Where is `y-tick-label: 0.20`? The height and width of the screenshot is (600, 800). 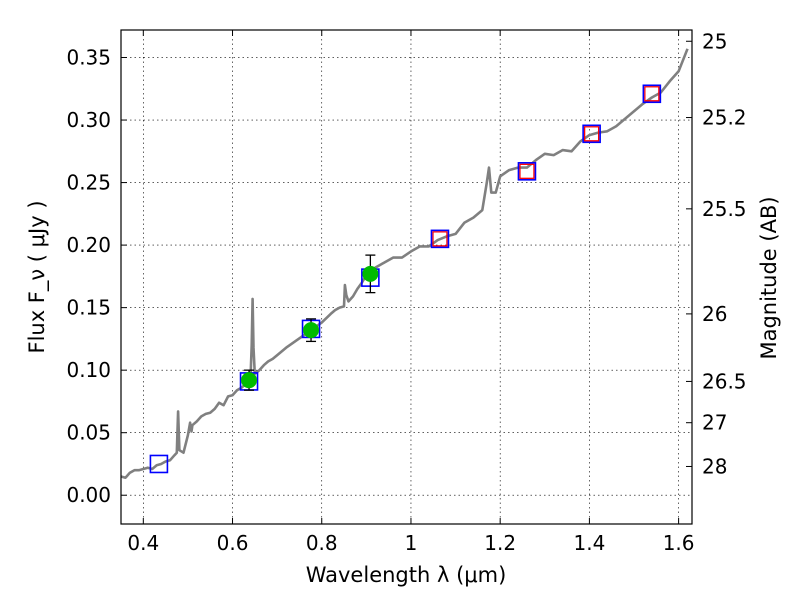
y-tick-label: 0.20 is located at coordinates (88, 245).